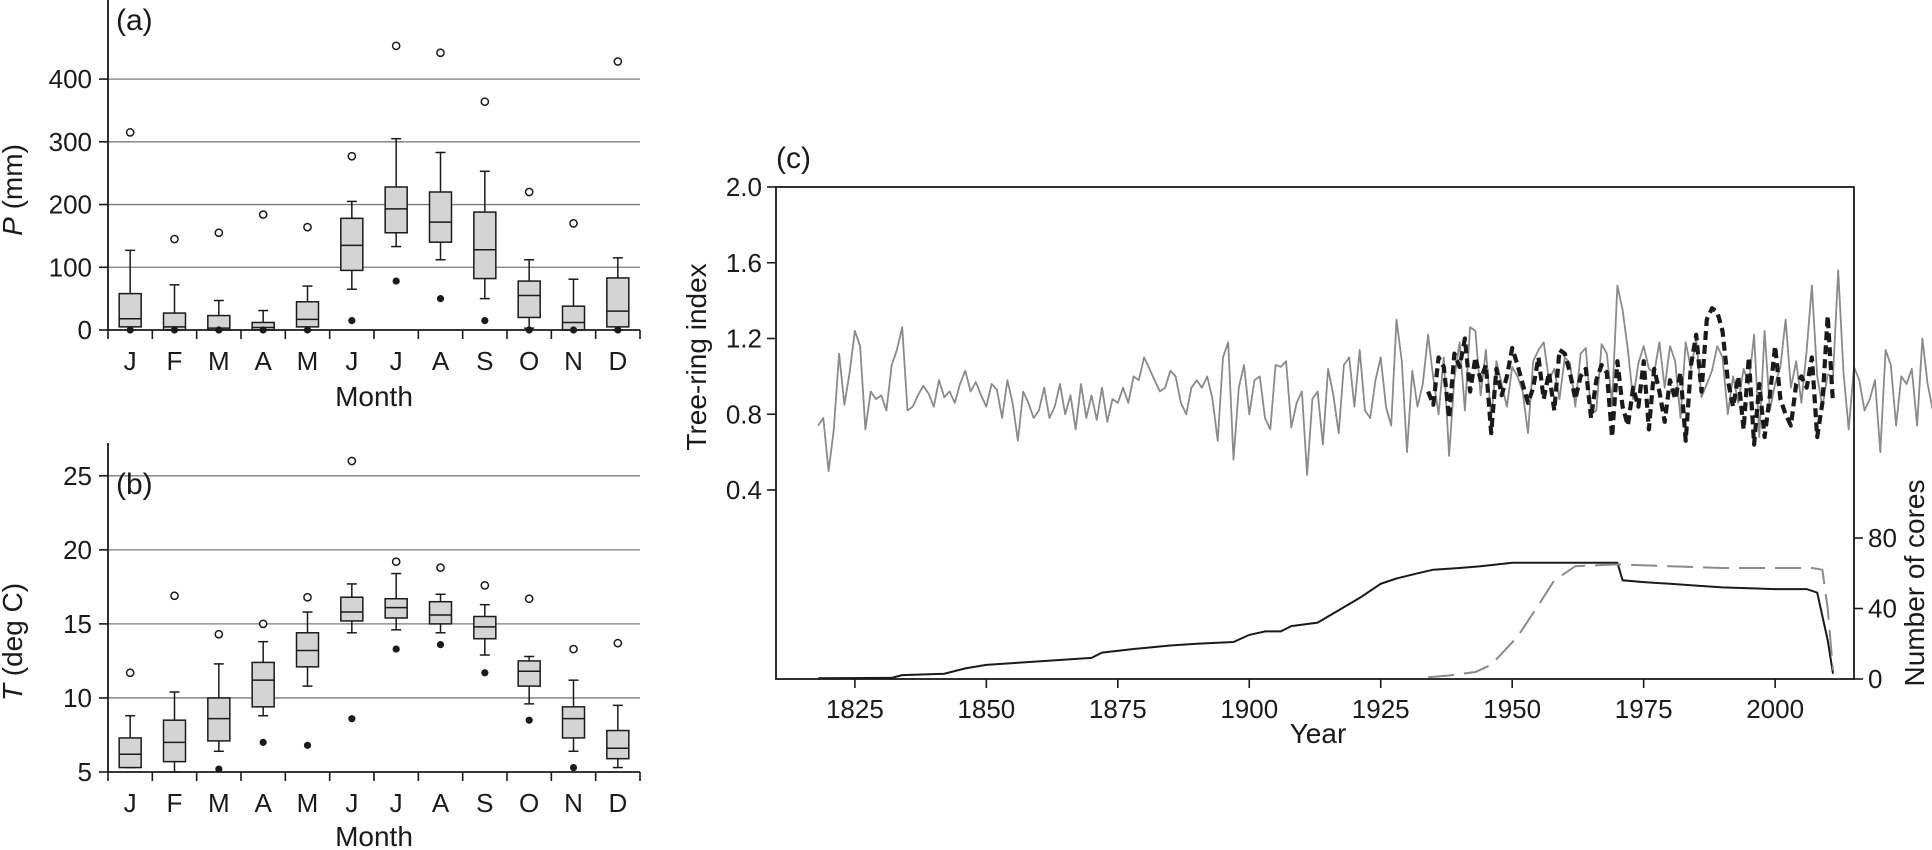 The image size is (1932, 850). What do you see at coordinates (14, 180) in the screenshot?
I see `panel-a-y-axis-unit: (mm)` at bounding box center [14, 180].